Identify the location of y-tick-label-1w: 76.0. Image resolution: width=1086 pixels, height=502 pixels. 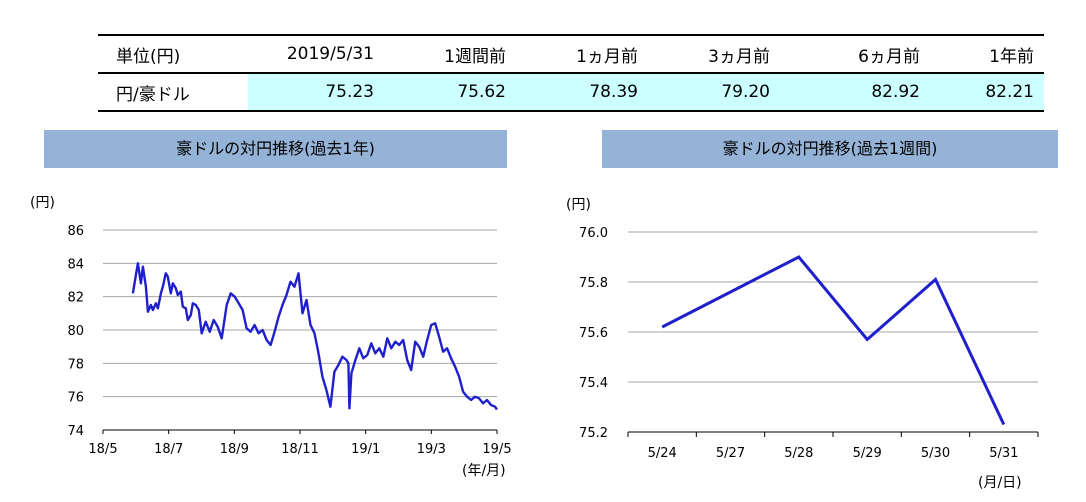
(593, 233).